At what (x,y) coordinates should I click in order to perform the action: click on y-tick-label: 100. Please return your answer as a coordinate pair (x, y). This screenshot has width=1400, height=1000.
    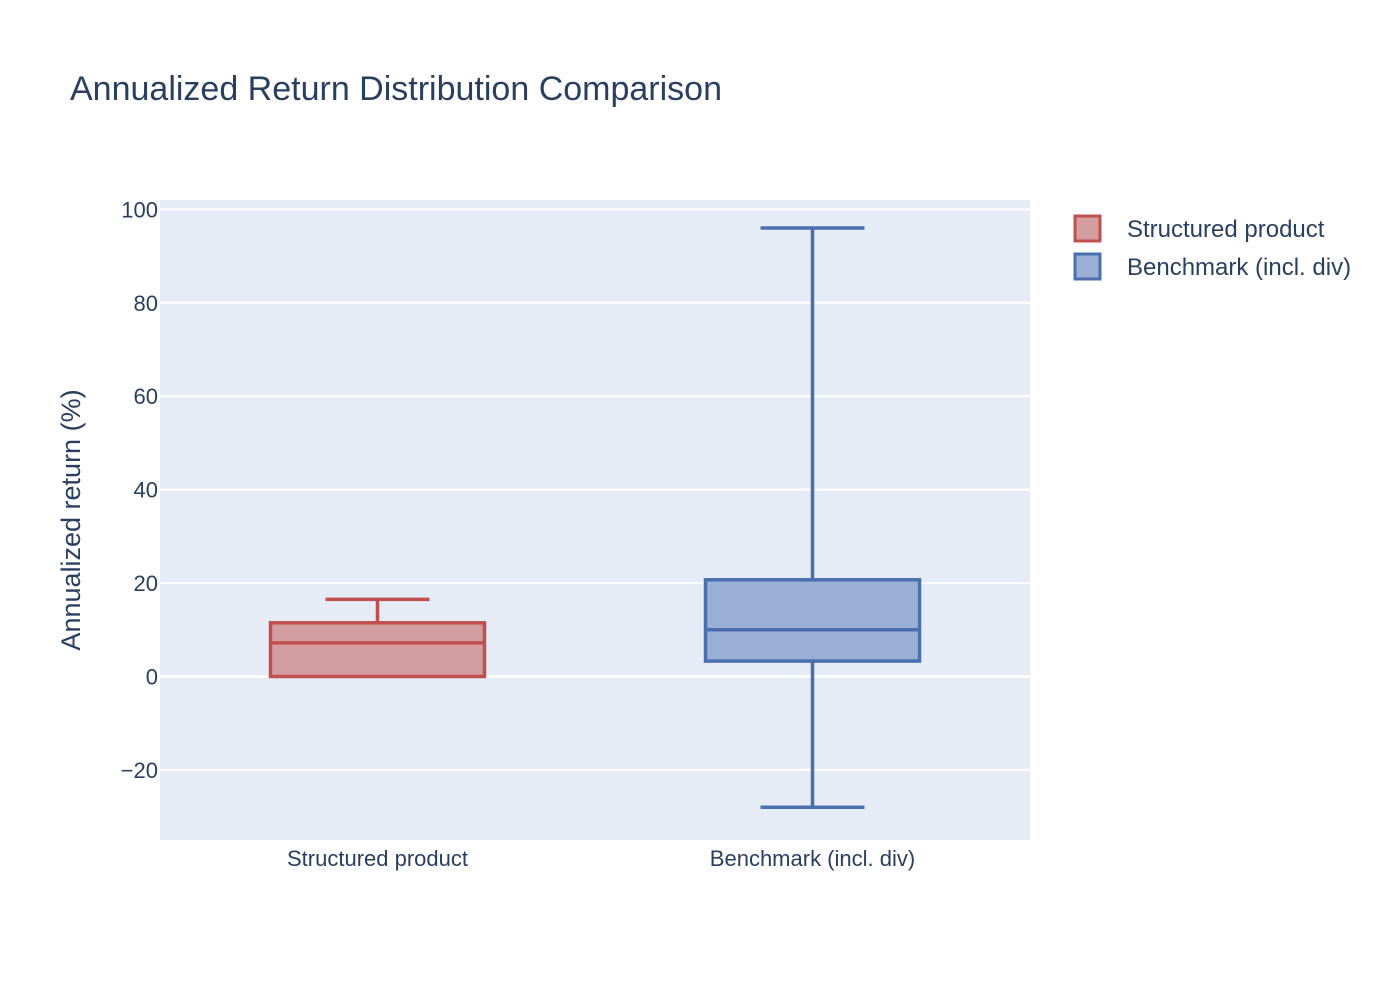
    Looking at the image, I should click on (139, 209).